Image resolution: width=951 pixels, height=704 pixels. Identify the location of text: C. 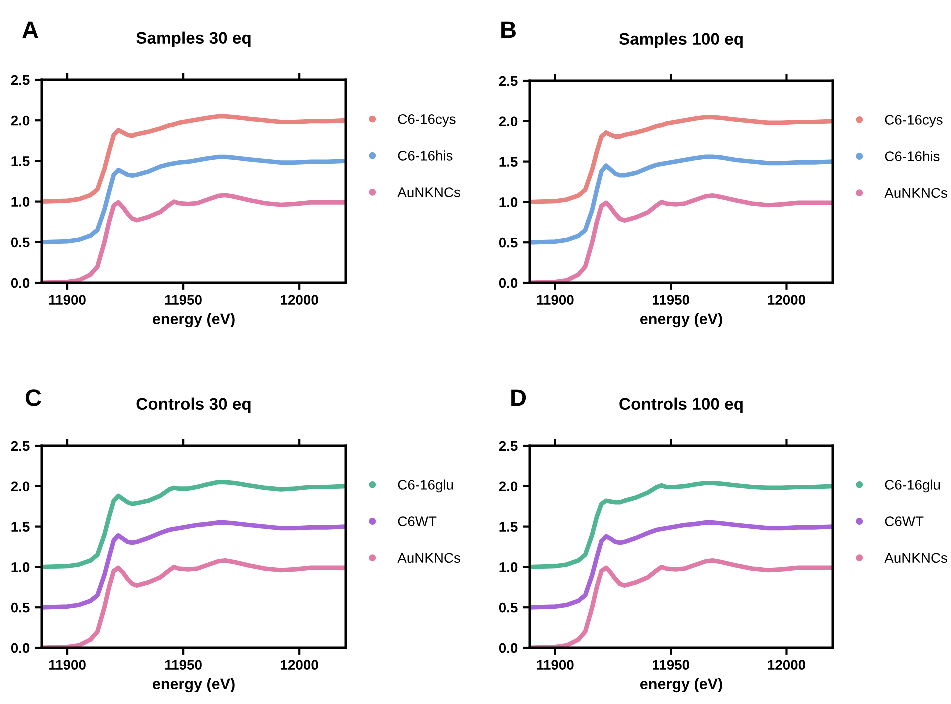
(34, 398).